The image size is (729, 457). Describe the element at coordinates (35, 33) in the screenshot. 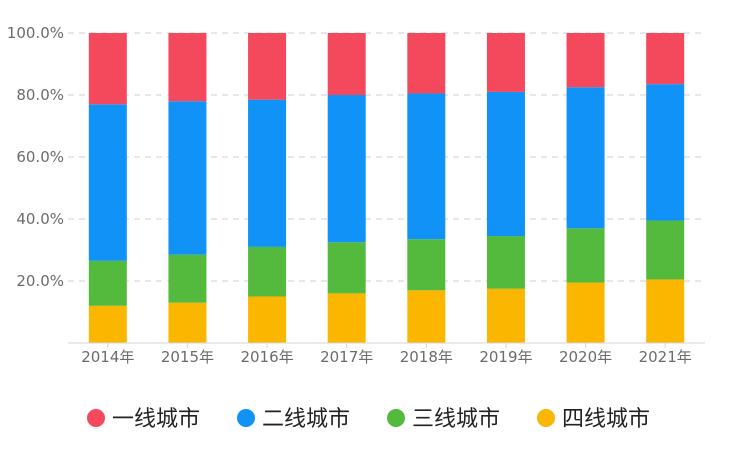

I see `y-tick-label: 100.0%` at that location.